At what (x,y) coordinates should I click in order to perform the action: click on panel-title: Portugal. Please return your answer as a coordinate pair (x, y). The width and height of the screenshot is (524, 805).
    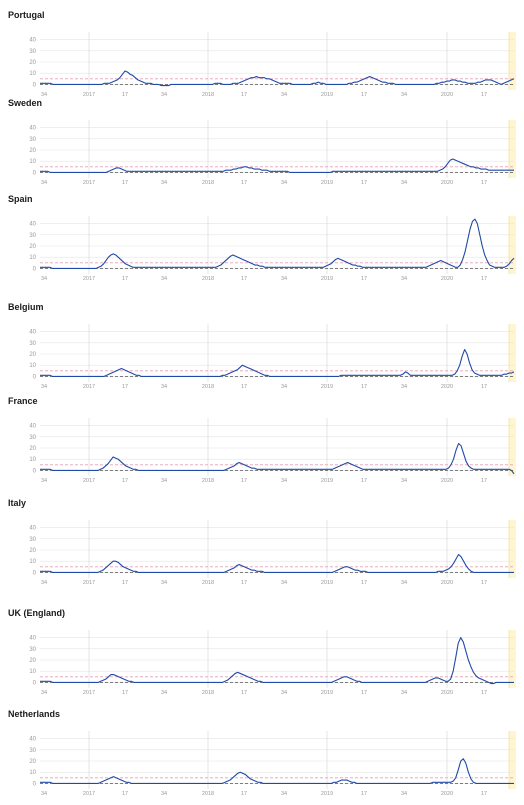
    Looking at the image, I should click on (26, 15).